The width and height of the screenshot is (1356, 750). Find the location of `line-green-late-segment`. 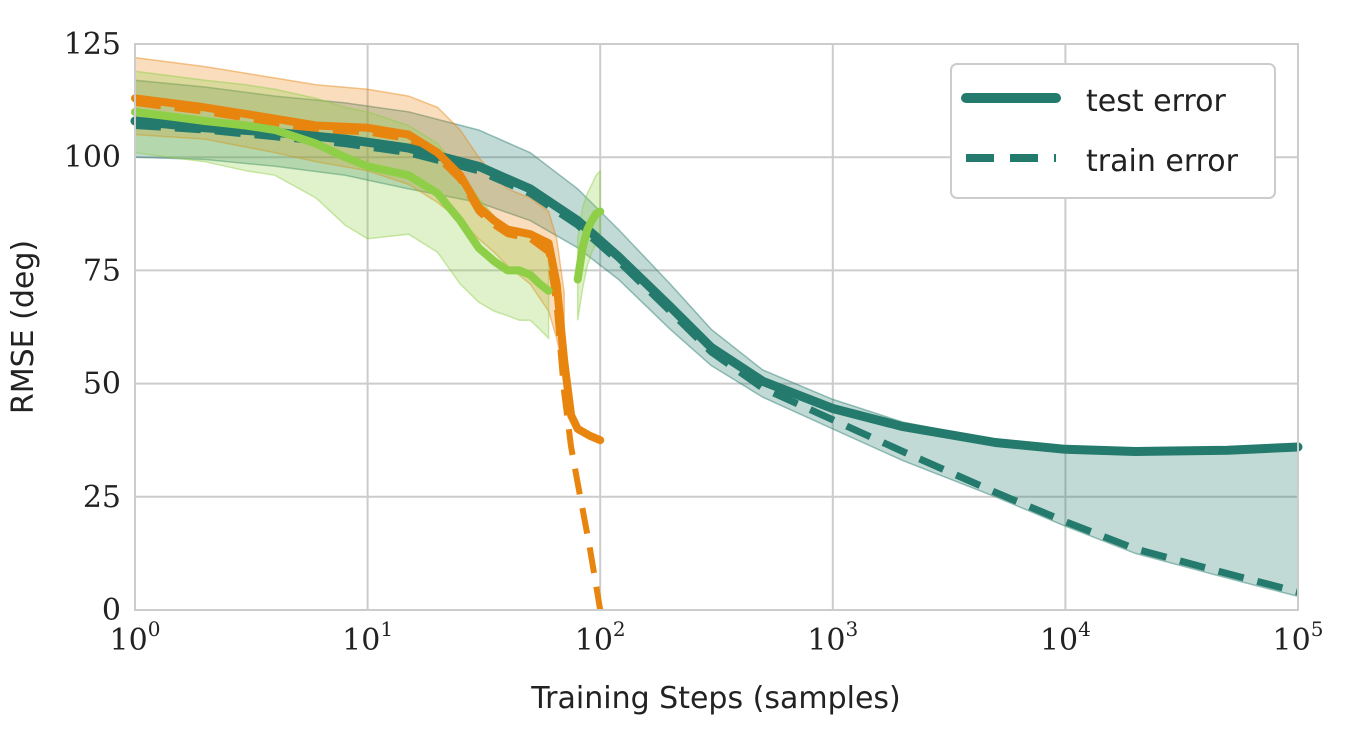

line-green-late-segment is located at coordinates (589, 245).